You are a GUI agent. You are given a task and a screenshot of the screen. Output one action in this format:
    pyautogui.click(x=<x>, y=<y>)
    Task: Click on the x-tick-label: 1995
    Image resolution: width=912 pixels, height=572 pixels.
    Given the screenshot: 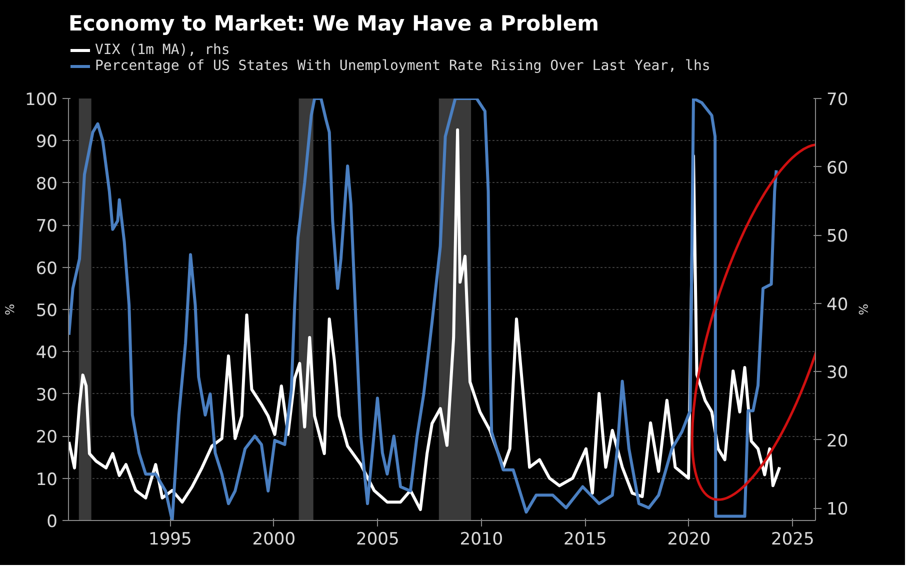 What is the action you would take?
    pyautogui.click(x=170, y=540)
    